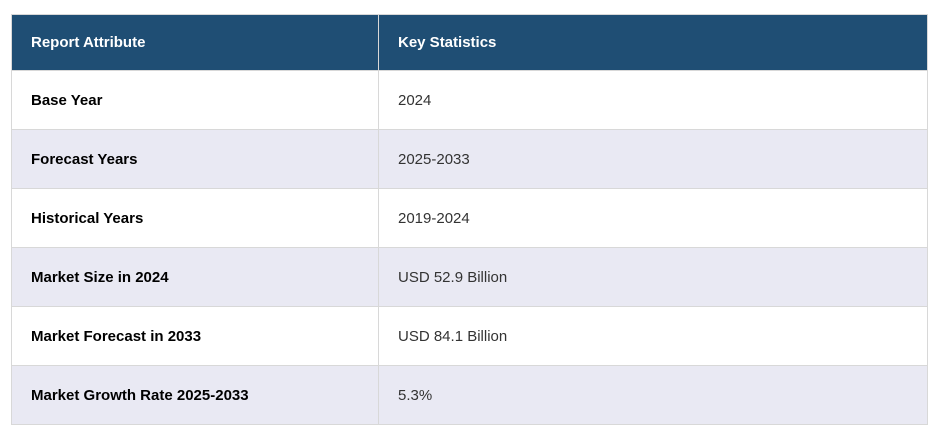 The height and width of the screenshot is (433, 940). I want to click on value-cell: 5.3%, so click(653, 395).